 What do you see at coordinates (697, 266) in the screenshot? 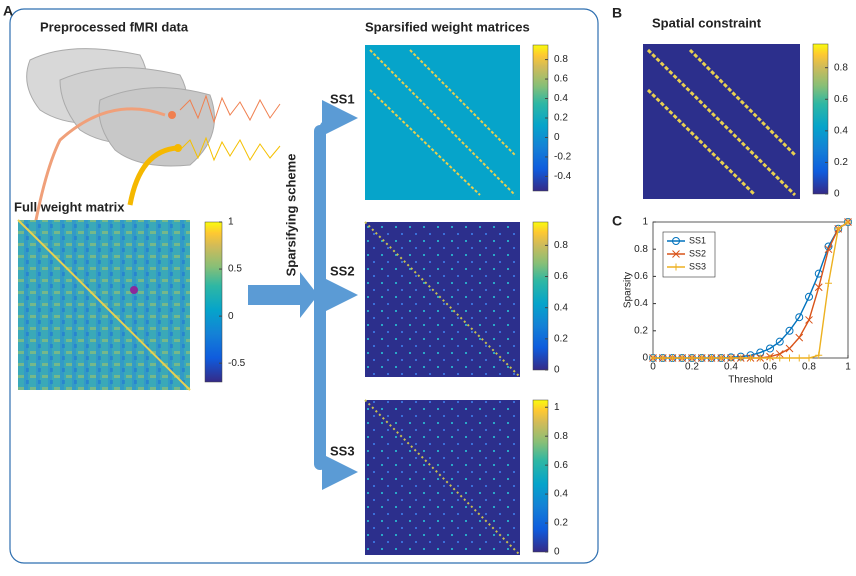
I see `legend-label: SS3` at bounding box center [697, 266].